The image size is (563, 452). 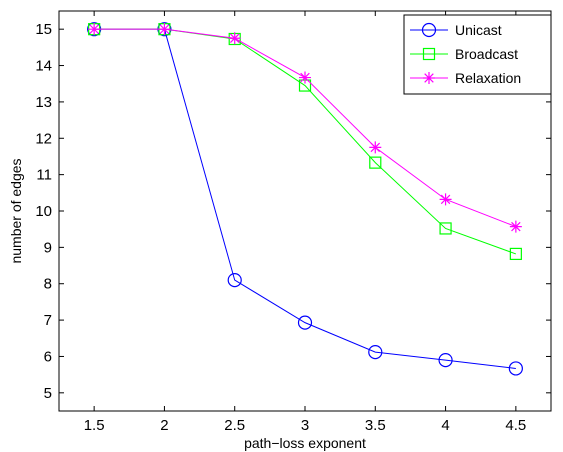 I want to click on y-tick-label: 10, so click(x=43, y=211).